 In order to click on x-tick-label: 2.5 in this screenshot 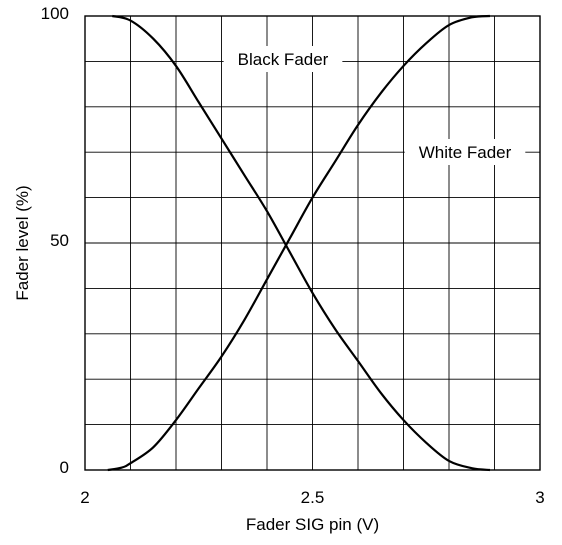, I will do `click(313, 497)`.